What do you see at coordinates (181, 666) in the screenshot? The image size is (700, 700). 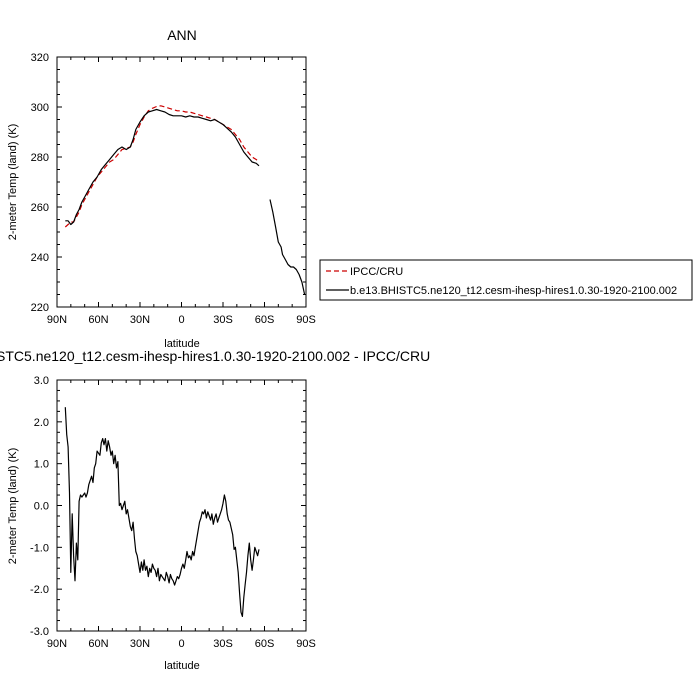 I see `bottom-x-axis-label: latitude` at bounding box center [181, 666].